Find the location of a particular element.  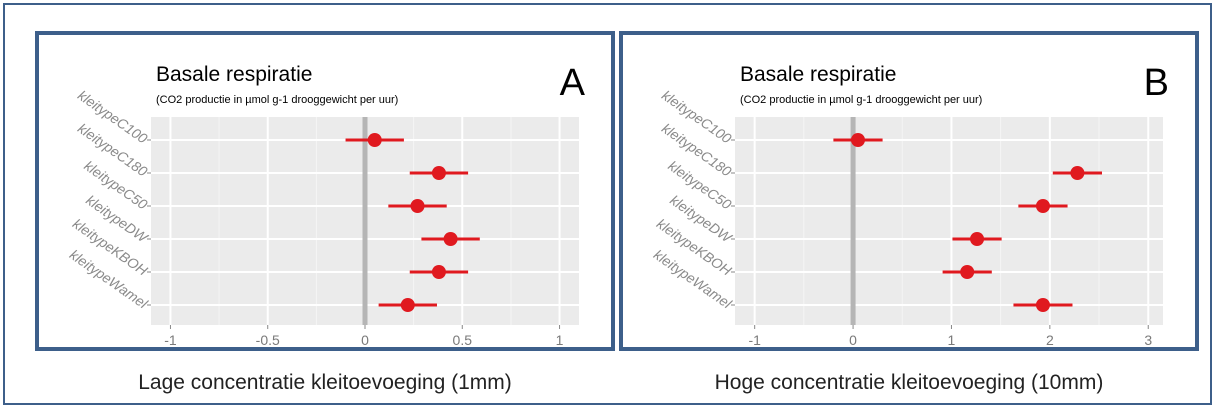

chart-b-letter: B is located at coordinates (1156, 83).